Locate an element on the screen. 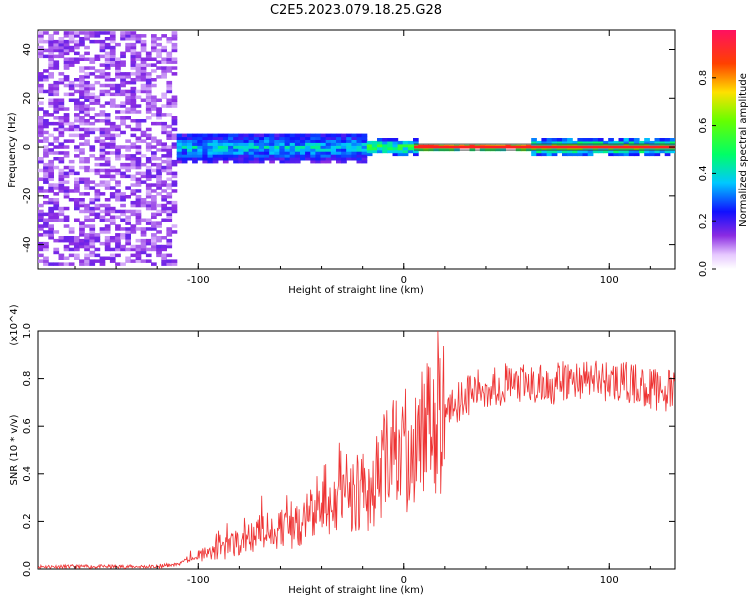 The width and height of the screenshot is (750, 600). y-tick-label: 0.6 is located at coordinates (27, 426).